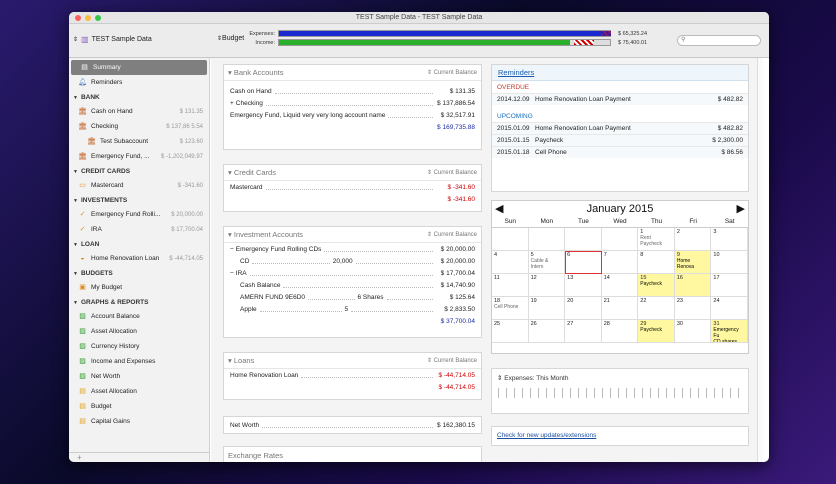 The image size is (836, 484). What do you see at coordinates (139, 346) in the screenshot?
I see `sidebar-item-graph: ▨ Currency History` at bounding box center [139, 346].